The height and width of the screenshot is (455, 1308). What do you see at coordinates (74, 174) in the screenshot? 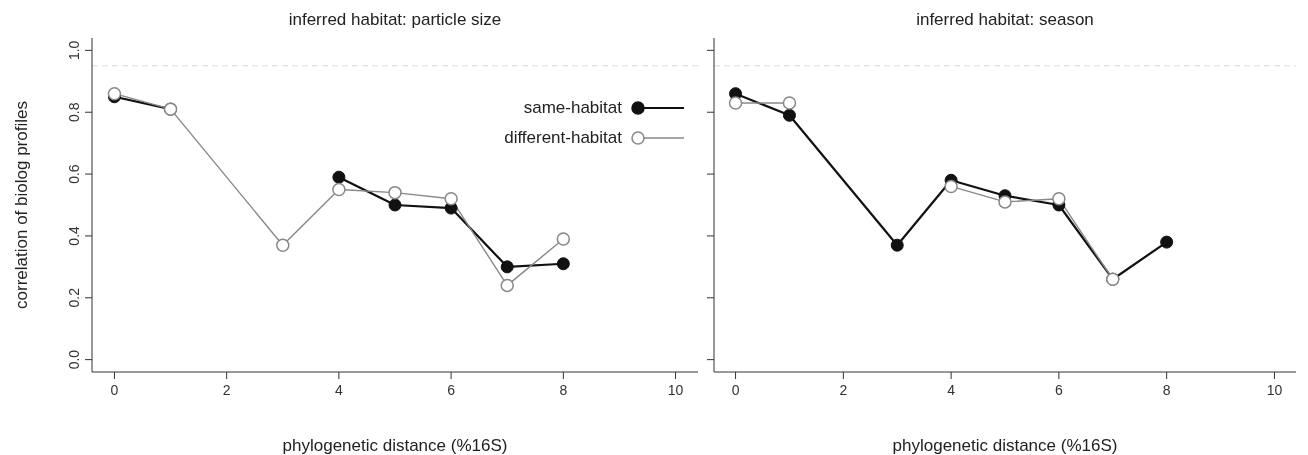
I see `y-tick-label: 0.6` at bounding box center [74, 174].